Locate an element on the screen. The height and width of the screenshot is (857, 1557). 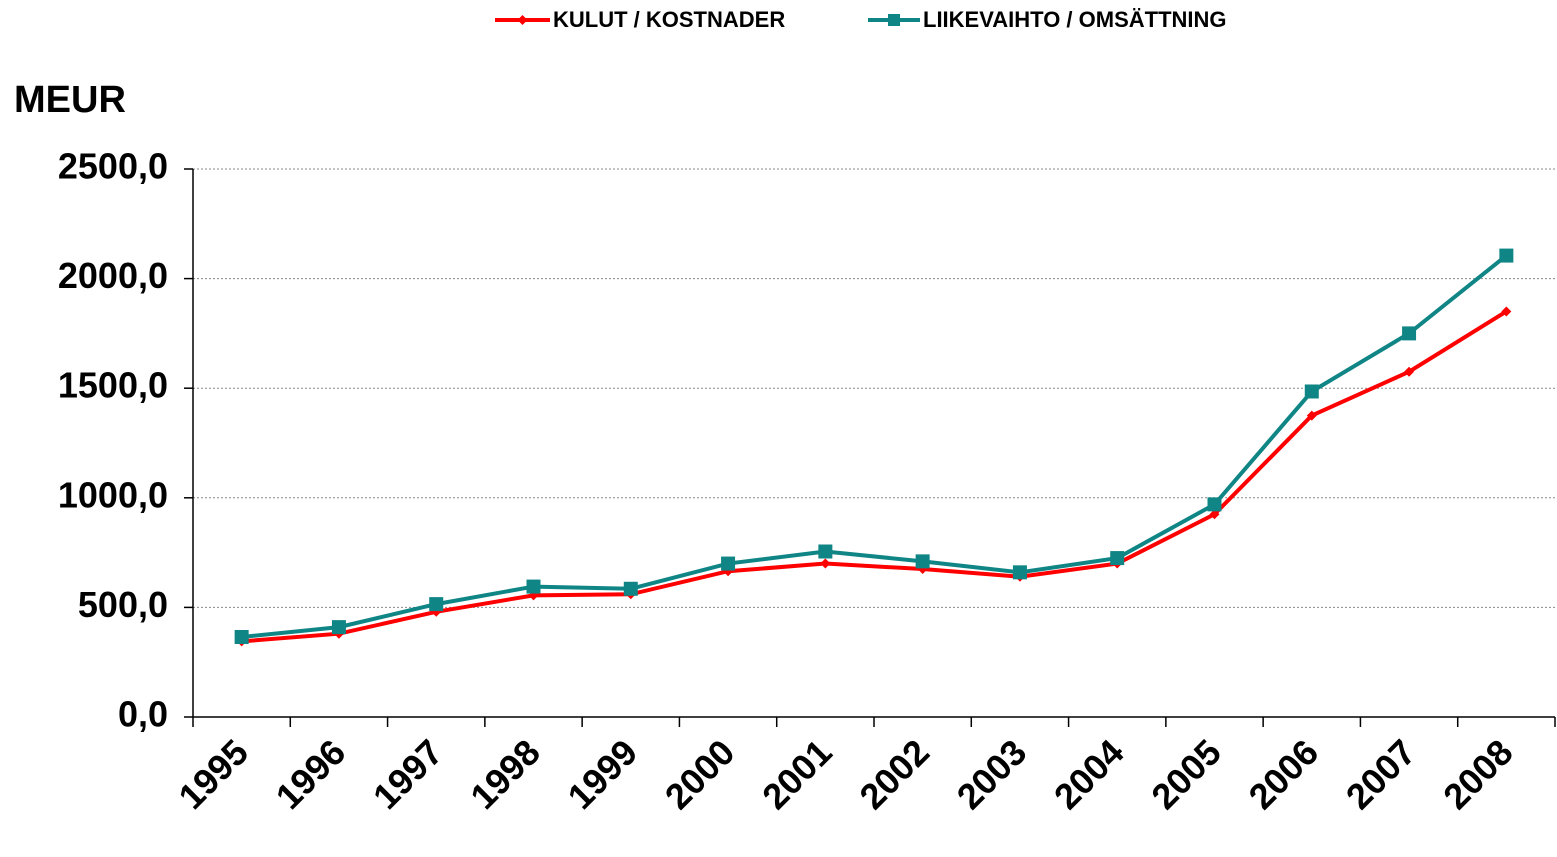
y-tick-label: 0,0 is located at coordinates (143, 714).